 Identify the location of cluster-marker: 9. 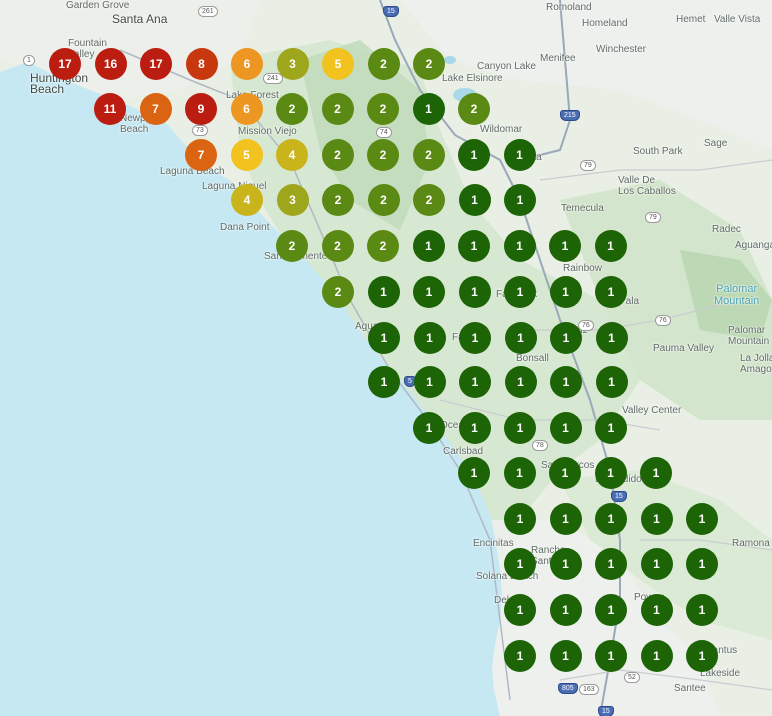
(201, 109).